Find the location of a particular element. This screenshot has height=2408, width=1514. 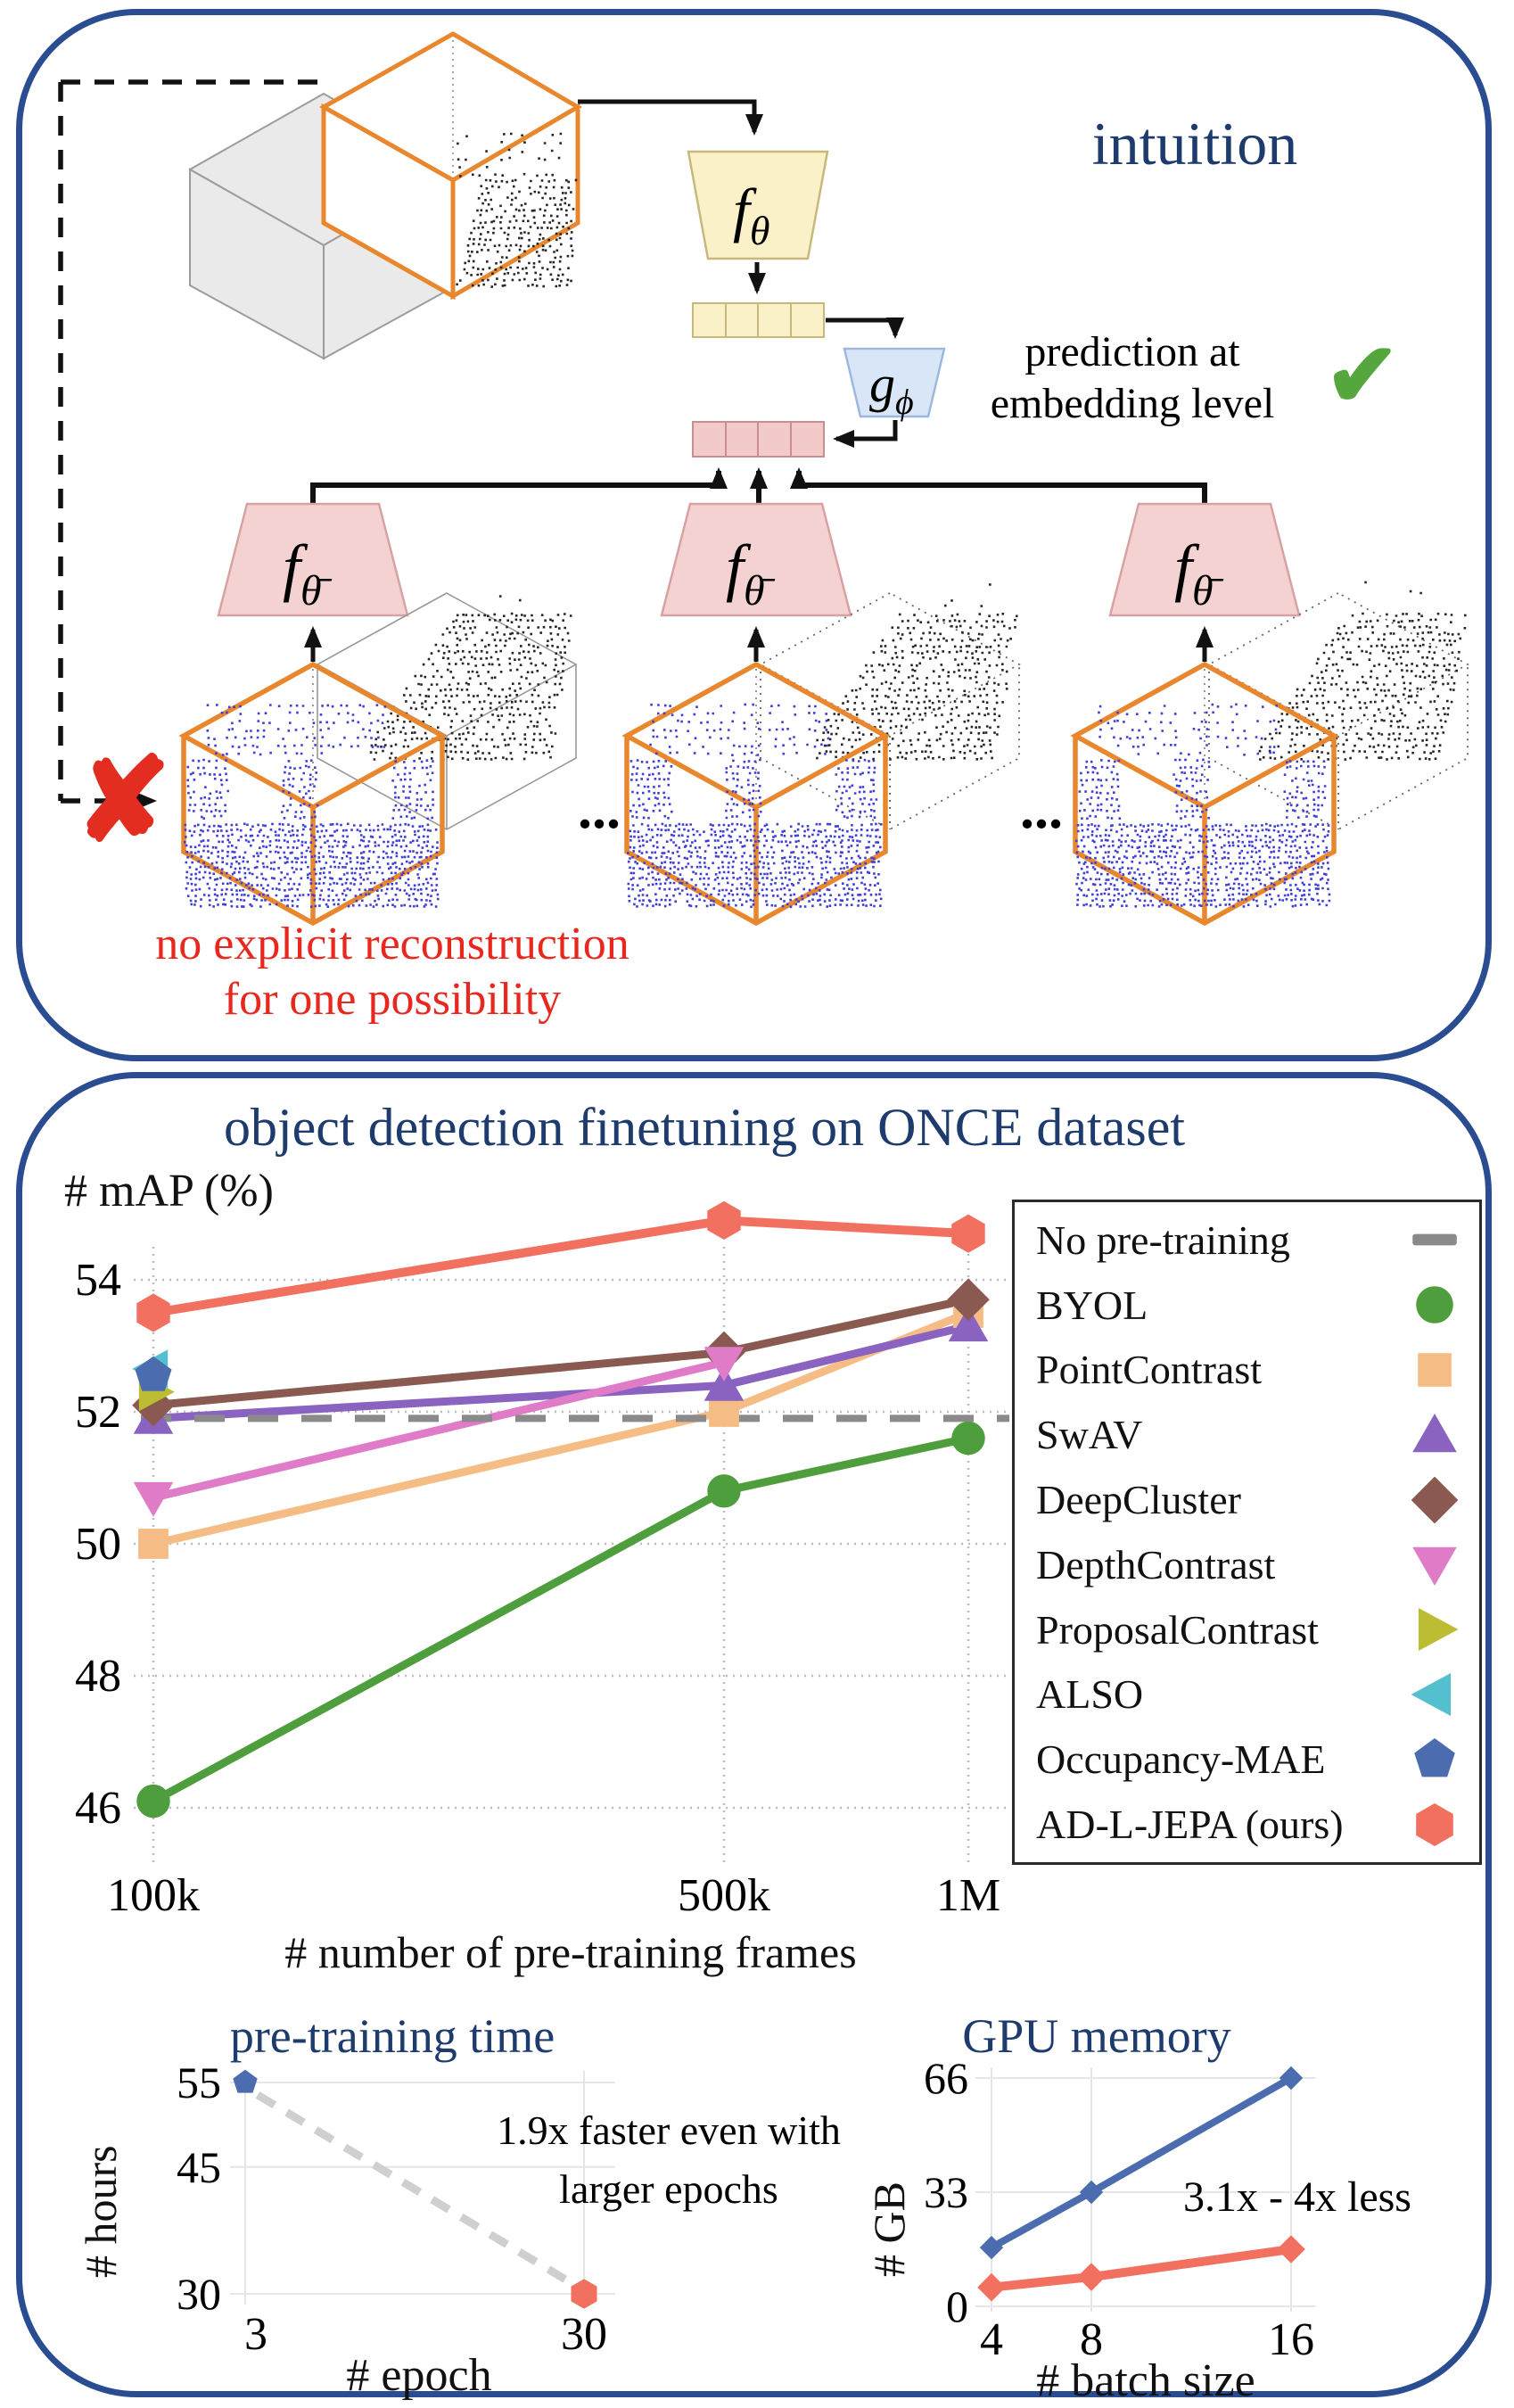

legend-item-SwAV: SwAV is located at coordinates (1247, 1435).